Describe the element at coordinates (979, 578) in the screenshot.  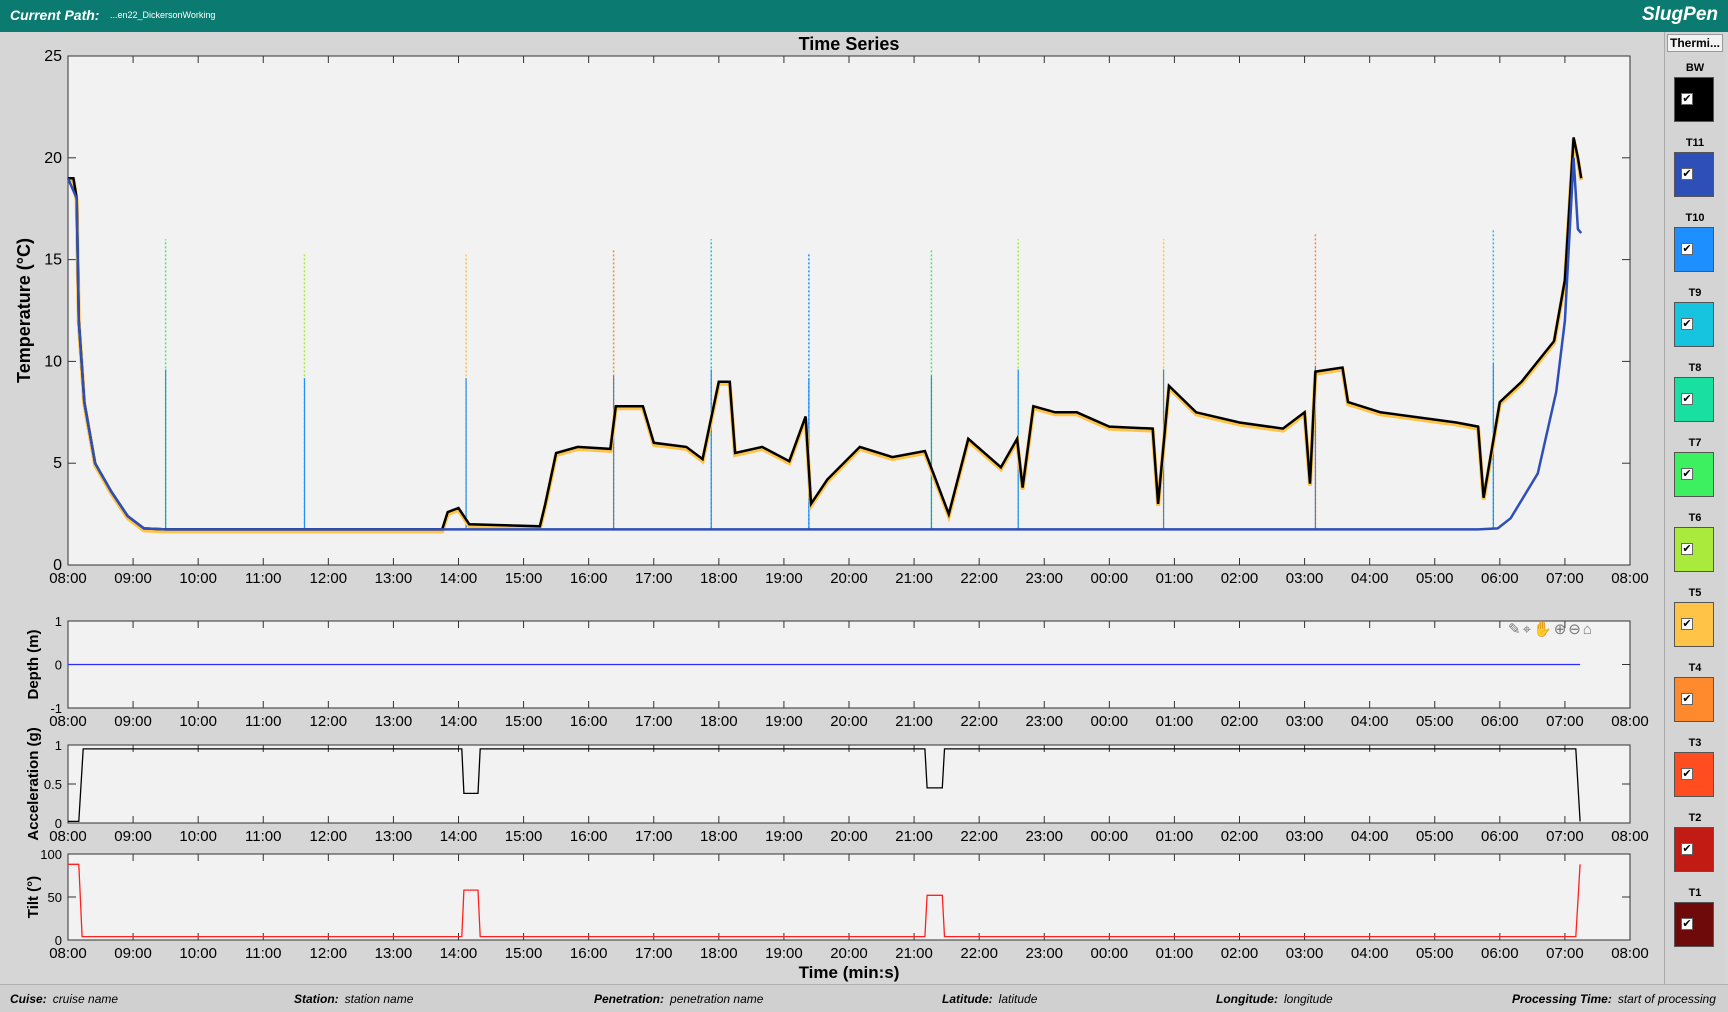
I see `x-tick-label-0-14: 22:00` at that location.